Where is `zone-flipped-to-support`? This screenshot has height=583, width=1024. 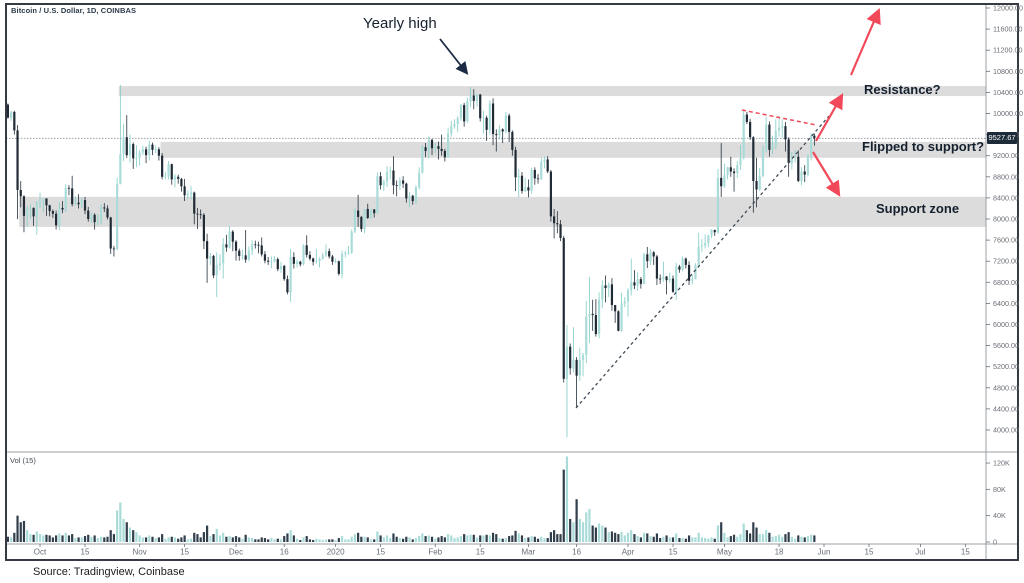 zone-flipped-to-support is located at coordinates (573, 149).